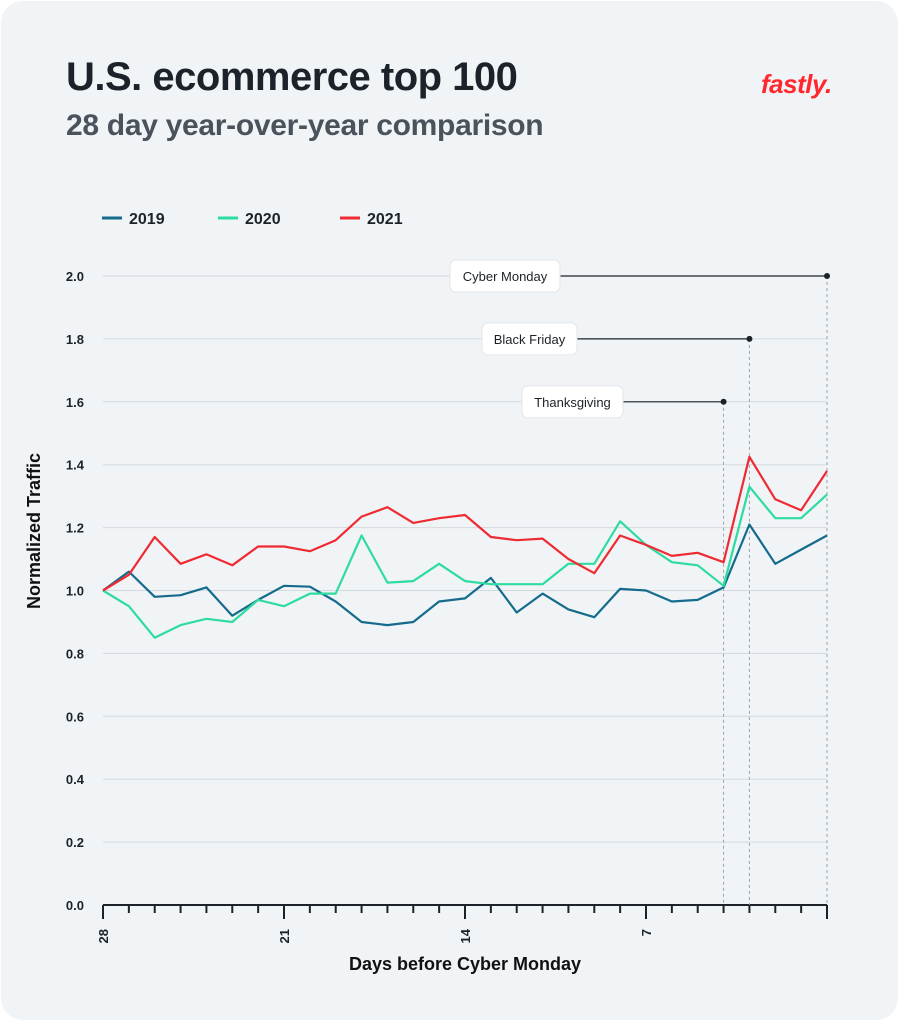 The width and height of the screenshot is (900, 1023). Describe the element at coordinates (646, 932) in the screenshot. I see `x-tick-label: 7` at that location.